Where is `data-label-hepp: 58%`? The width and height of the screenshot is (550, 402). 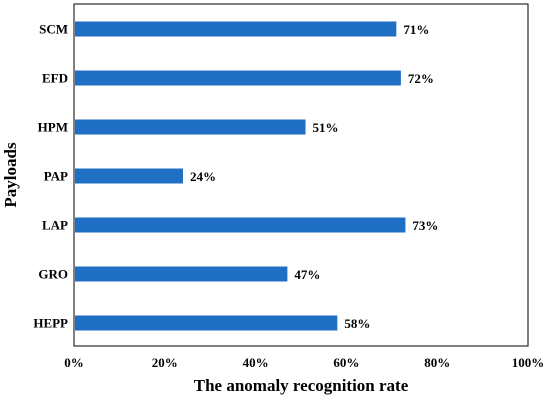
data-label-hepp: 58% is located at coordinates (357, 323).